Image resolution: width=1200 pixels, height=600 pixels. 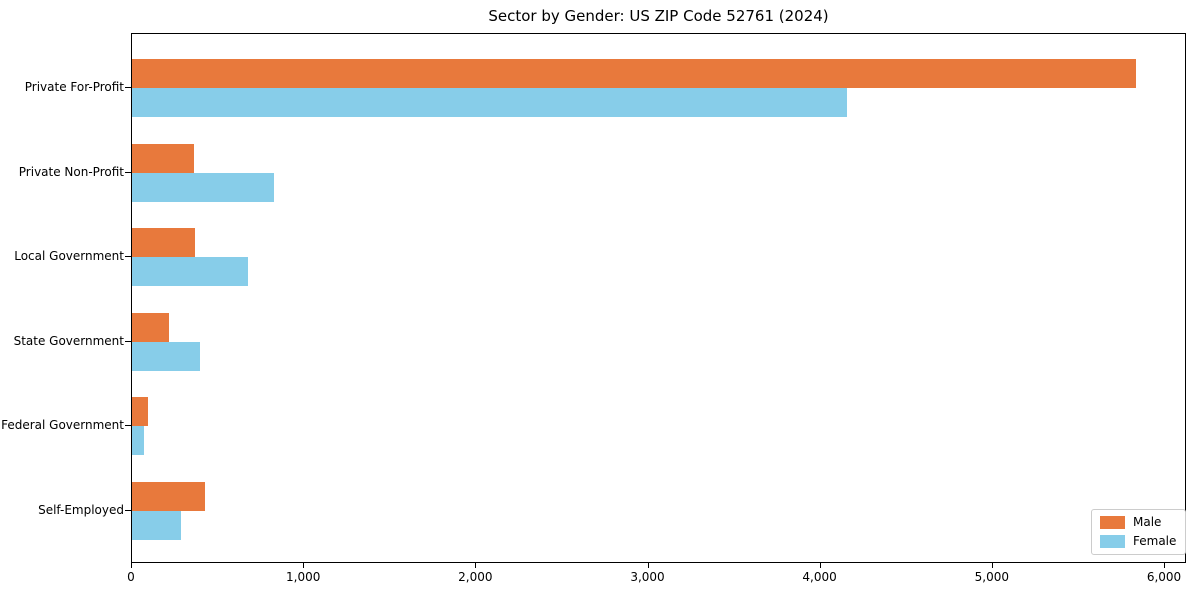 I want to click on y-axis-label-self-employed: Self-Employed, so click(x=81, y=509).